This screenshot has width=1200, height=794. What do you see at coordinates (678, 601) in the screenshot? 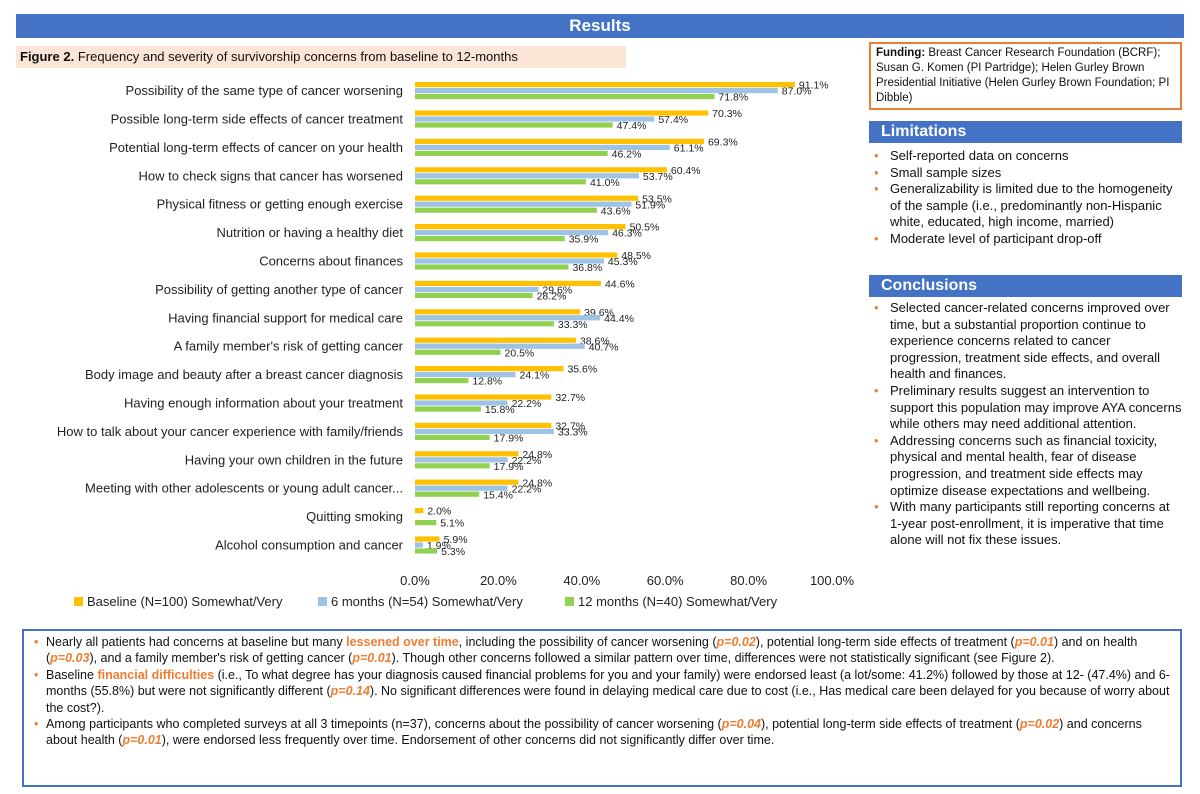
I see `legend-label: 12 months (N=40) Somewhat/Very` at bounding box center [678, 601].